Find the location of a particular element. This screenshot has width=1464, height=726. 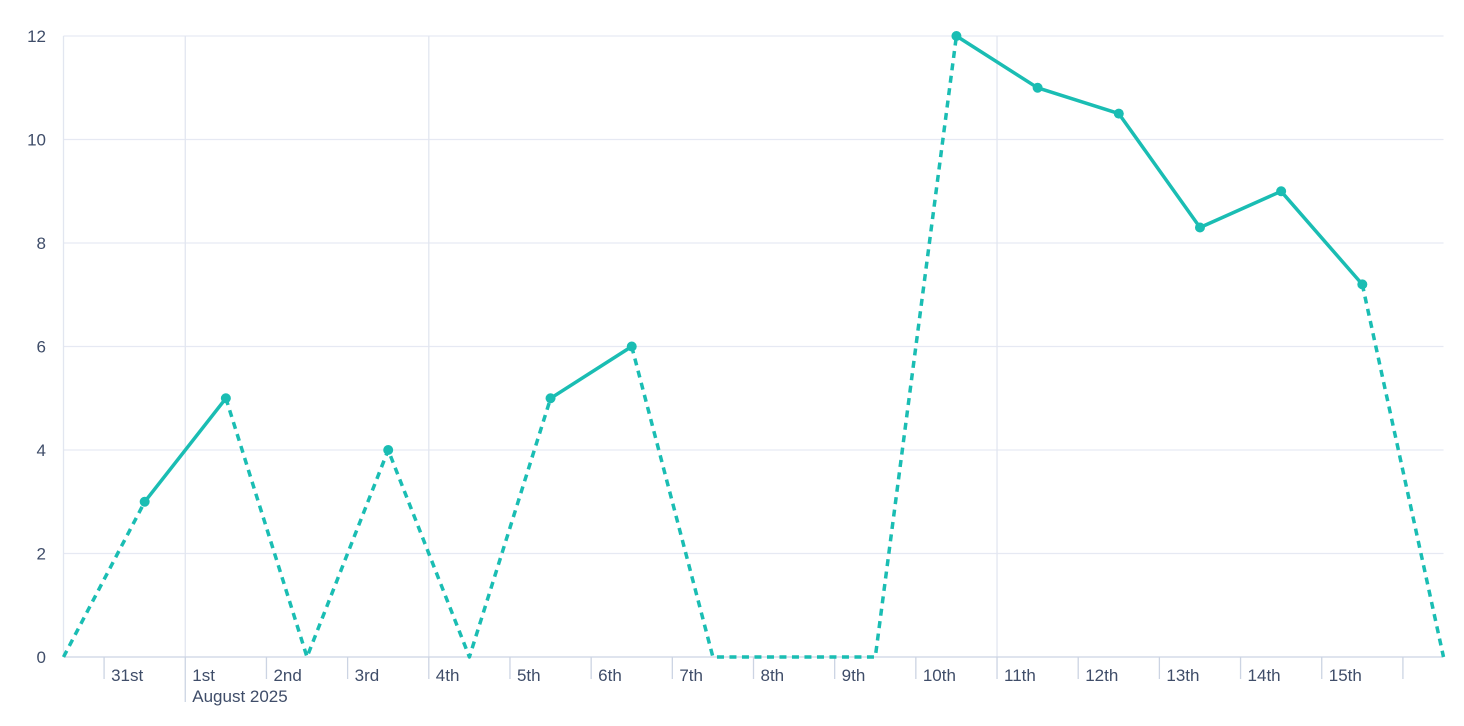

x-tick-label: 4th is located at coordinates (448, 675).